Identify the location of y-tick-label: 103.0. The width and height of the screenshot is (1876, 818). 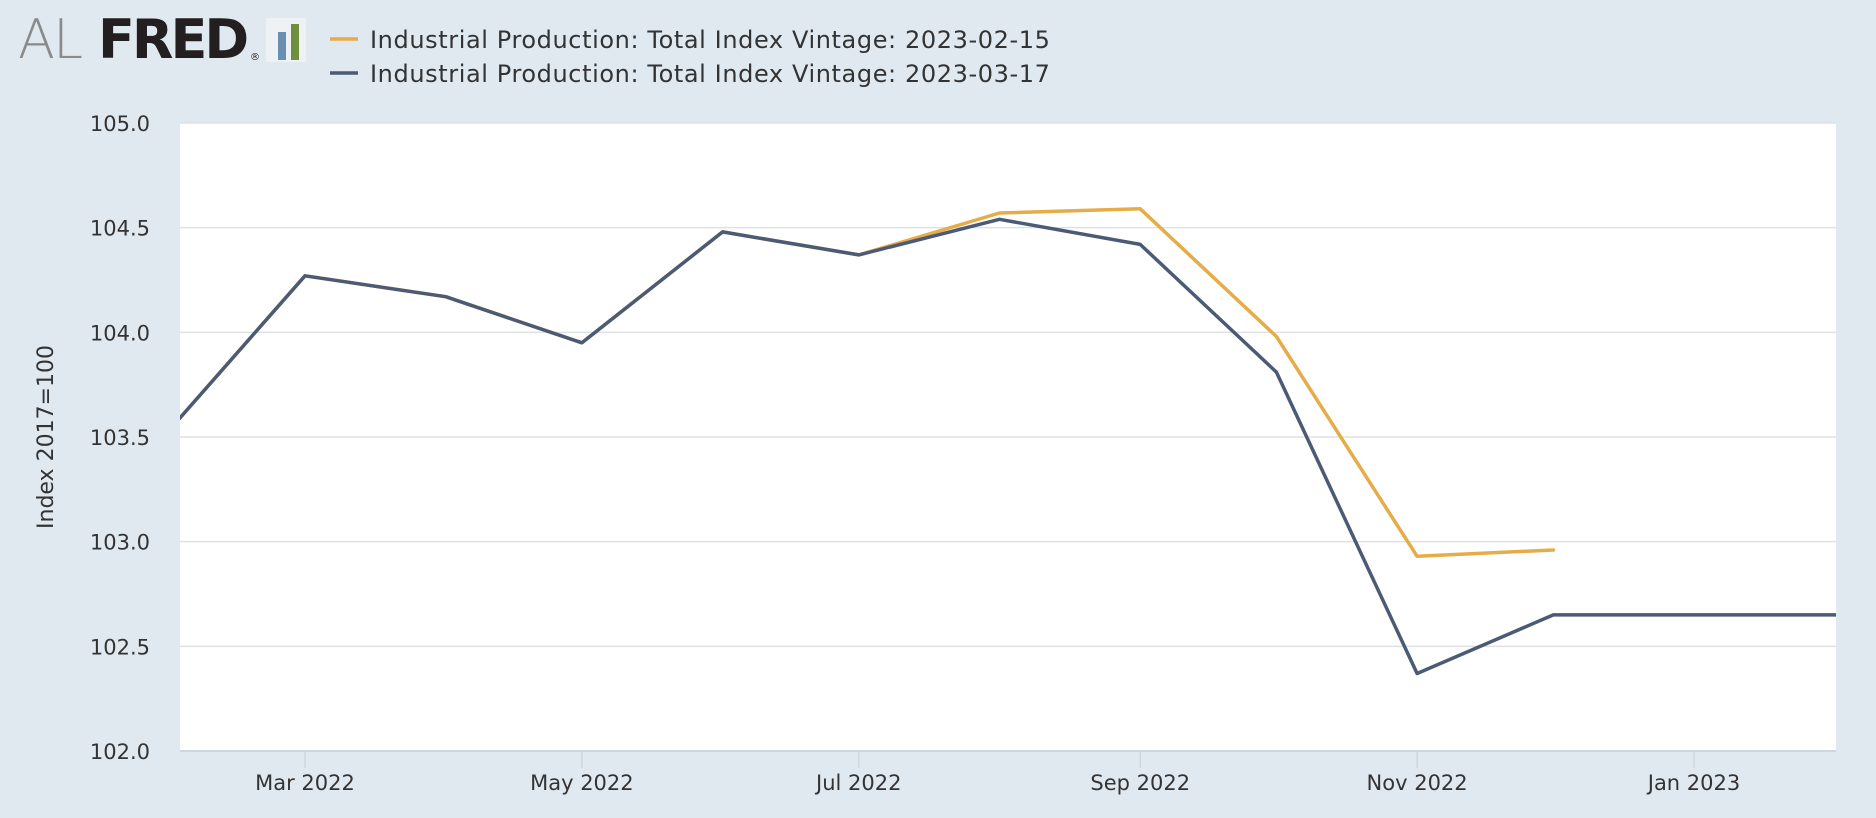
(120, 543).